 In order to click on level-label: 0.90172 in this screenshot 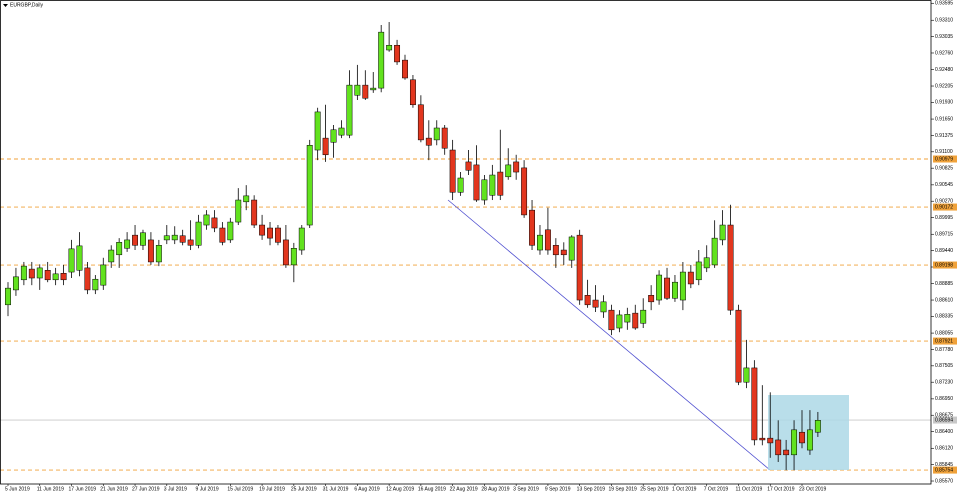, I will do `click(944, 207)`.